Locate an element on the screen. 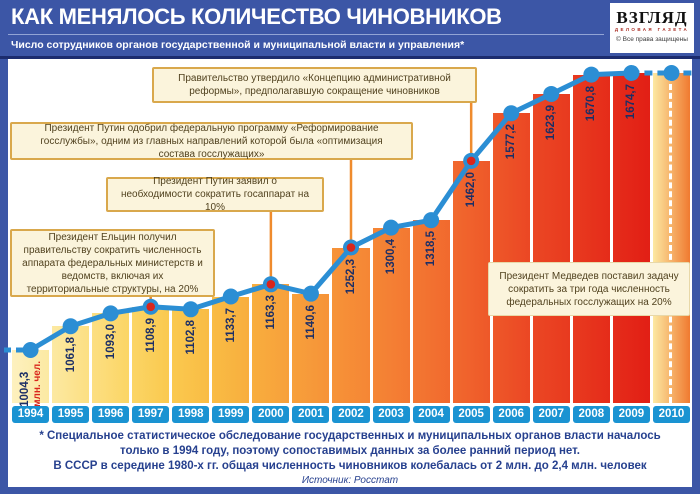 This screenshot has width=700, height=494. value-label-wrap: 1163,3 is located at coordinates (270, 312).